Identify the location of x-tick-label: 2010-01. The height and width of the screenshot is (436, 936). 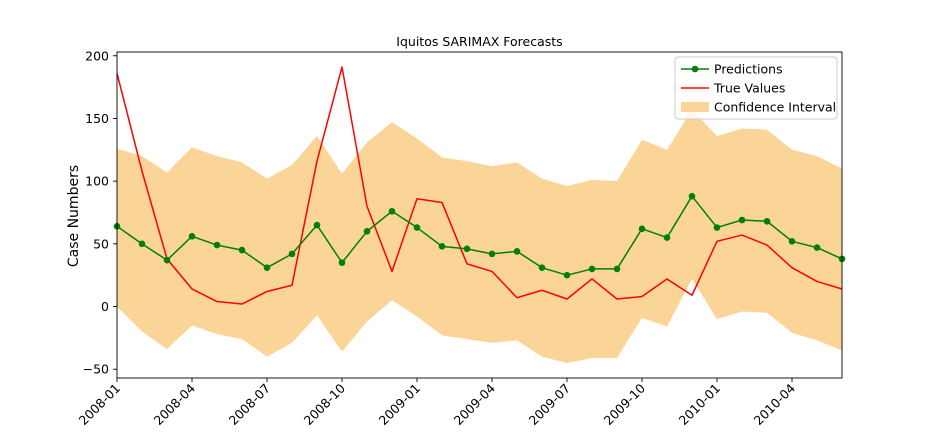
(700, 405).